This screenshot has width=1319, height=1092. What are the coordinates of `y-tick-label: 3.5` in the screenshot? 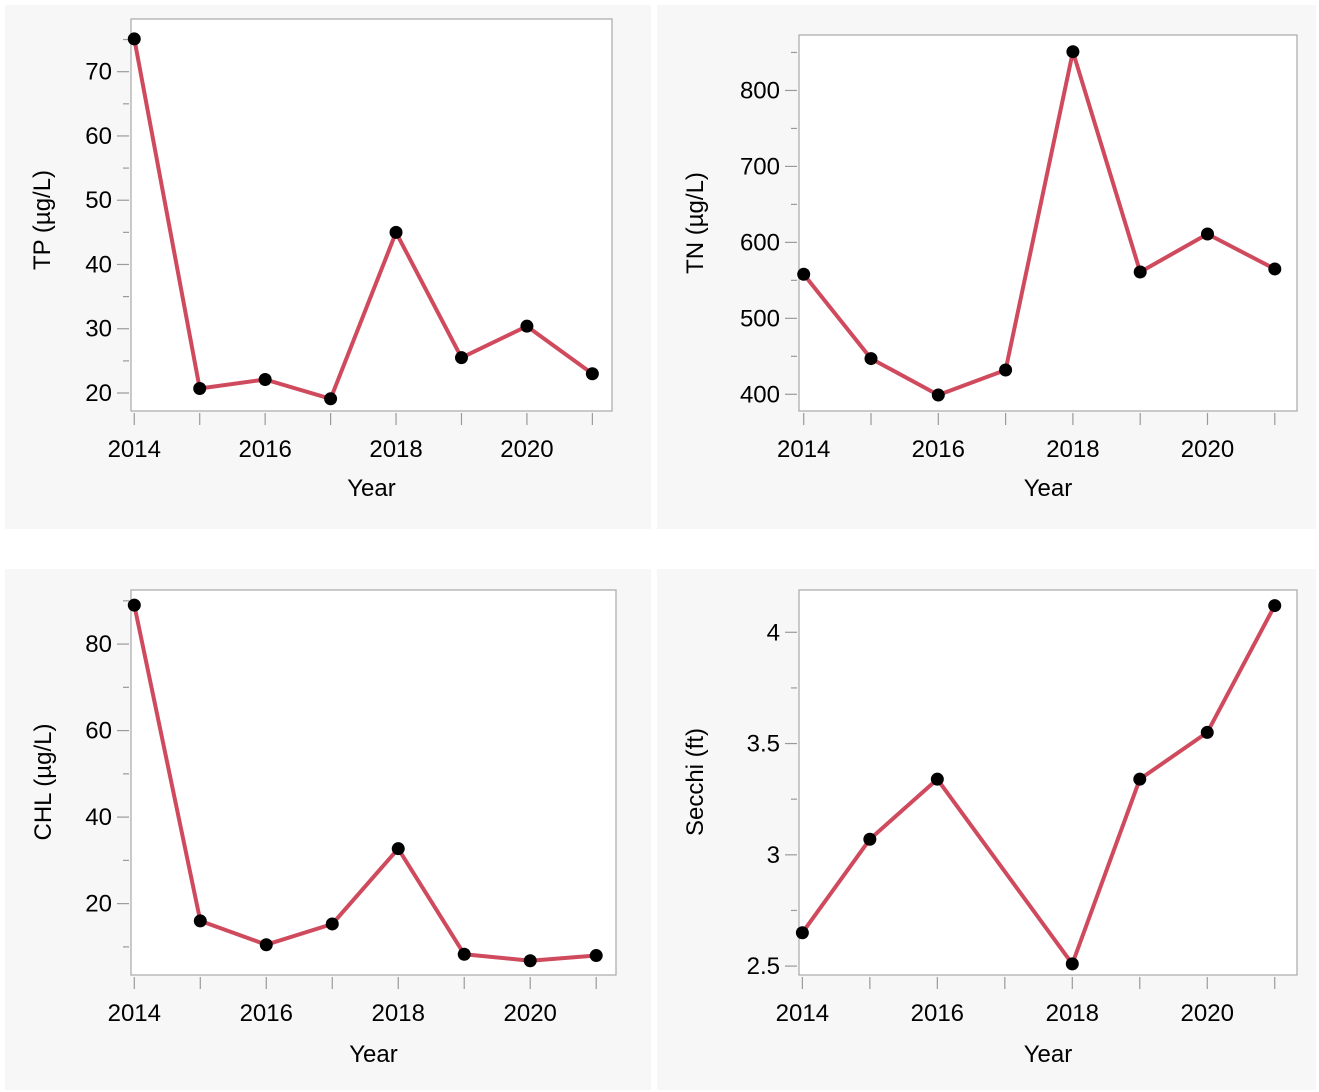 It's located at (763, 744).